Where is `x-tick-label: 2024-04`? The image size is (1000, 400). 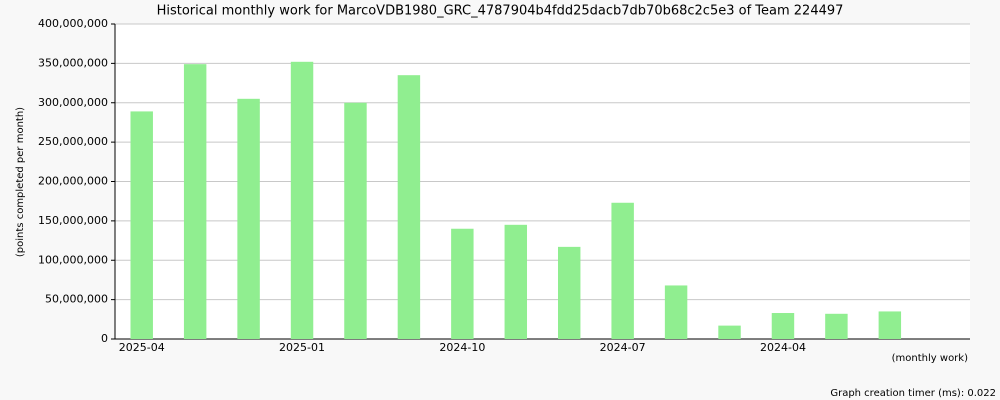 x-tick-label: 2024-04 is located at coordinates (783, 347).